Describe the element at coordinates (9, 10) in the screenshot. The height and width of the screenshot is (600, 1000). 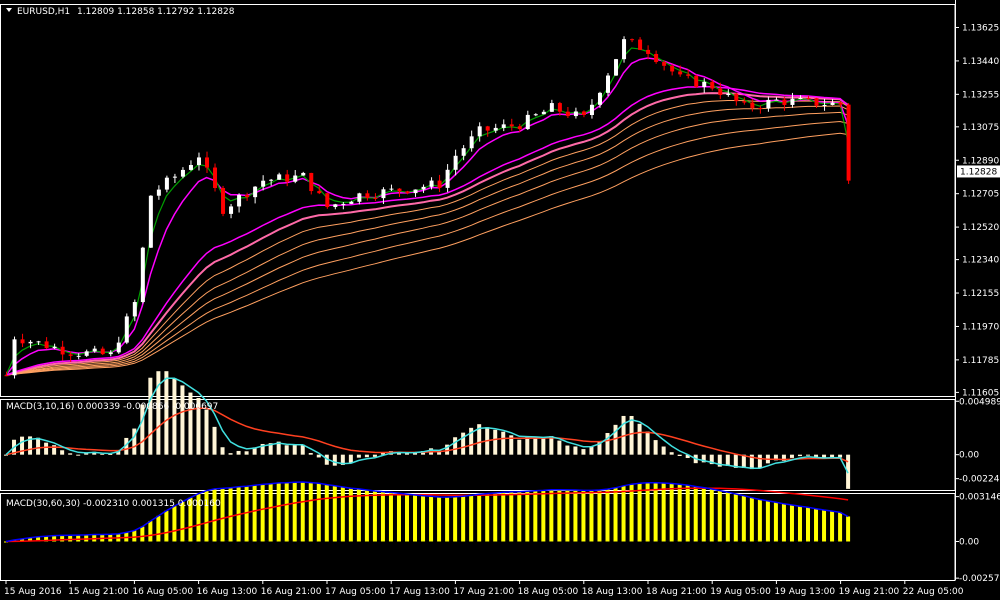
I see `dropdown-triangle-icon` at that location.